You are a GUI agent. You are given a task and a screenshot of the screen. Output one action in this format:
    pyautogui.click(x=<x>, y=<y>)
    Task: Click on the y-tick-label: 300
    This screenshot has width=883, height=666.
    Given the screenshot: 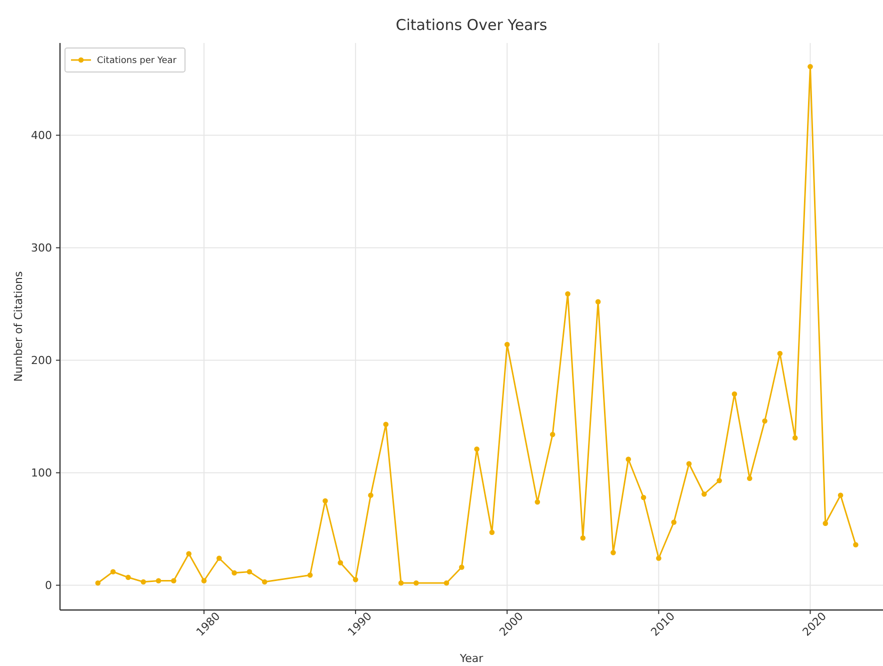 What is the action you would take?
    pyautogui.click(x=41, y=248)
    